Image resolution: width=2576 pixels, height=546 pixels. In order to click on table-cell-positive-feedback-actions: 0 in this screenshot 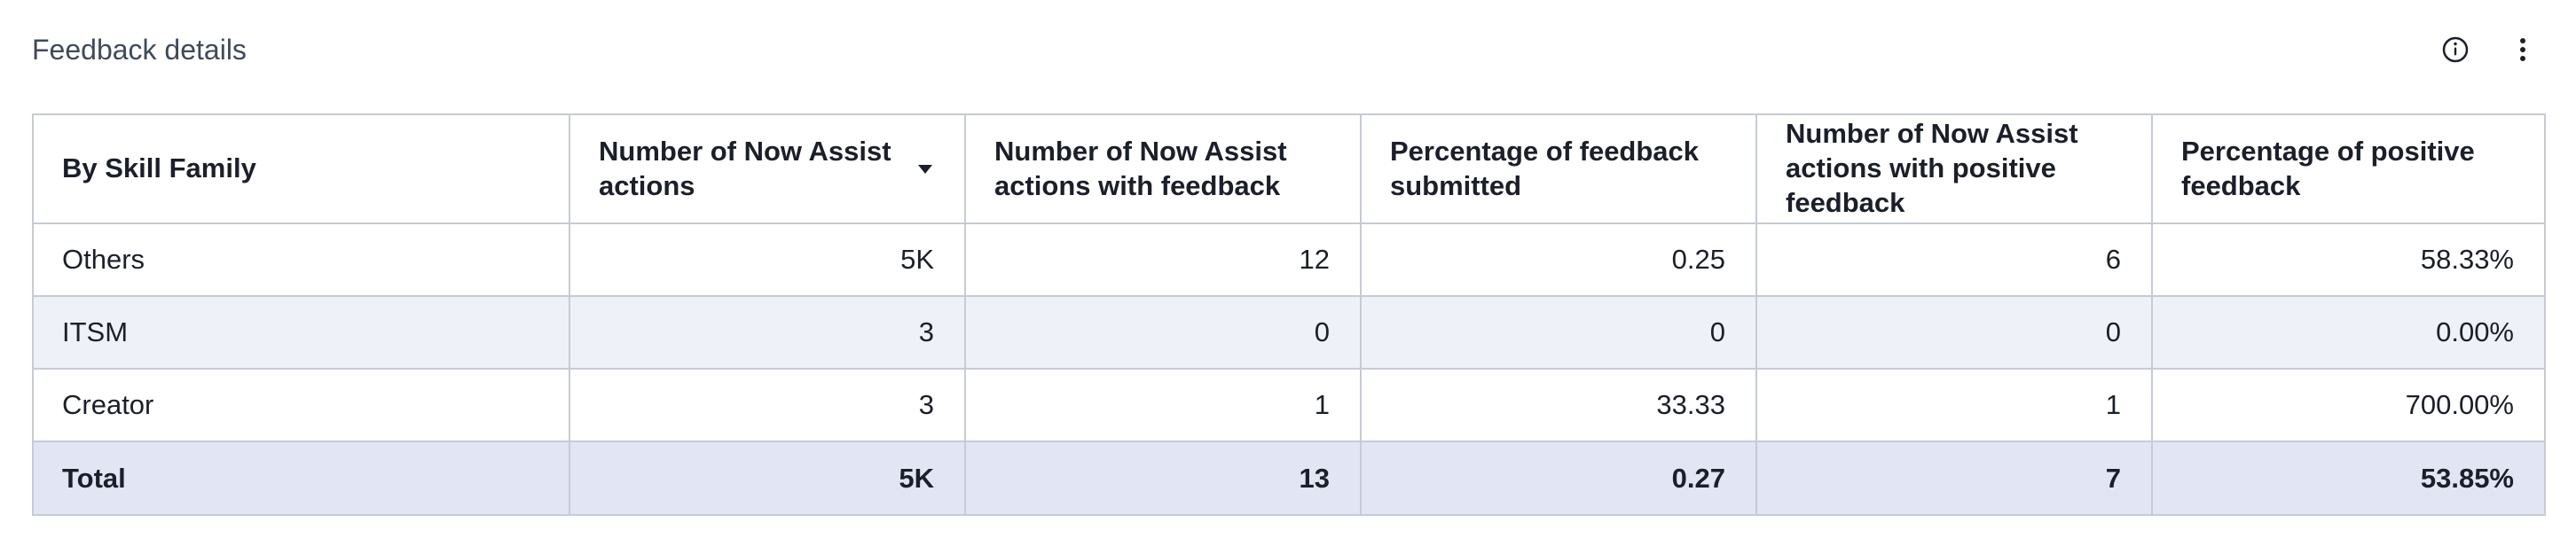, I will do `click(1953, 333)`.